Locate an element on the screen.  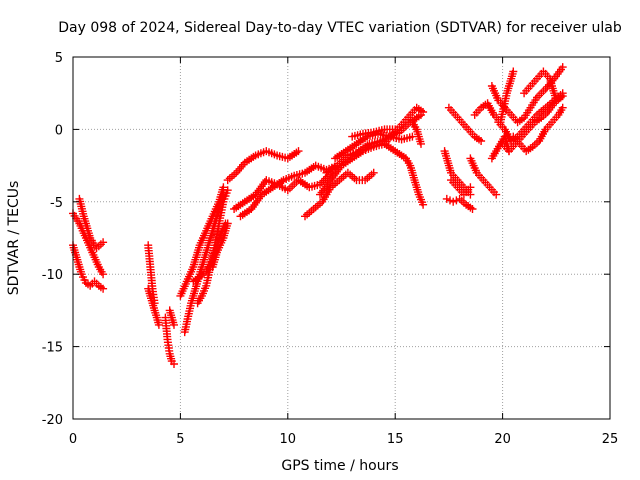
y-tick-label: -15 is located at coordinates (52, 348).